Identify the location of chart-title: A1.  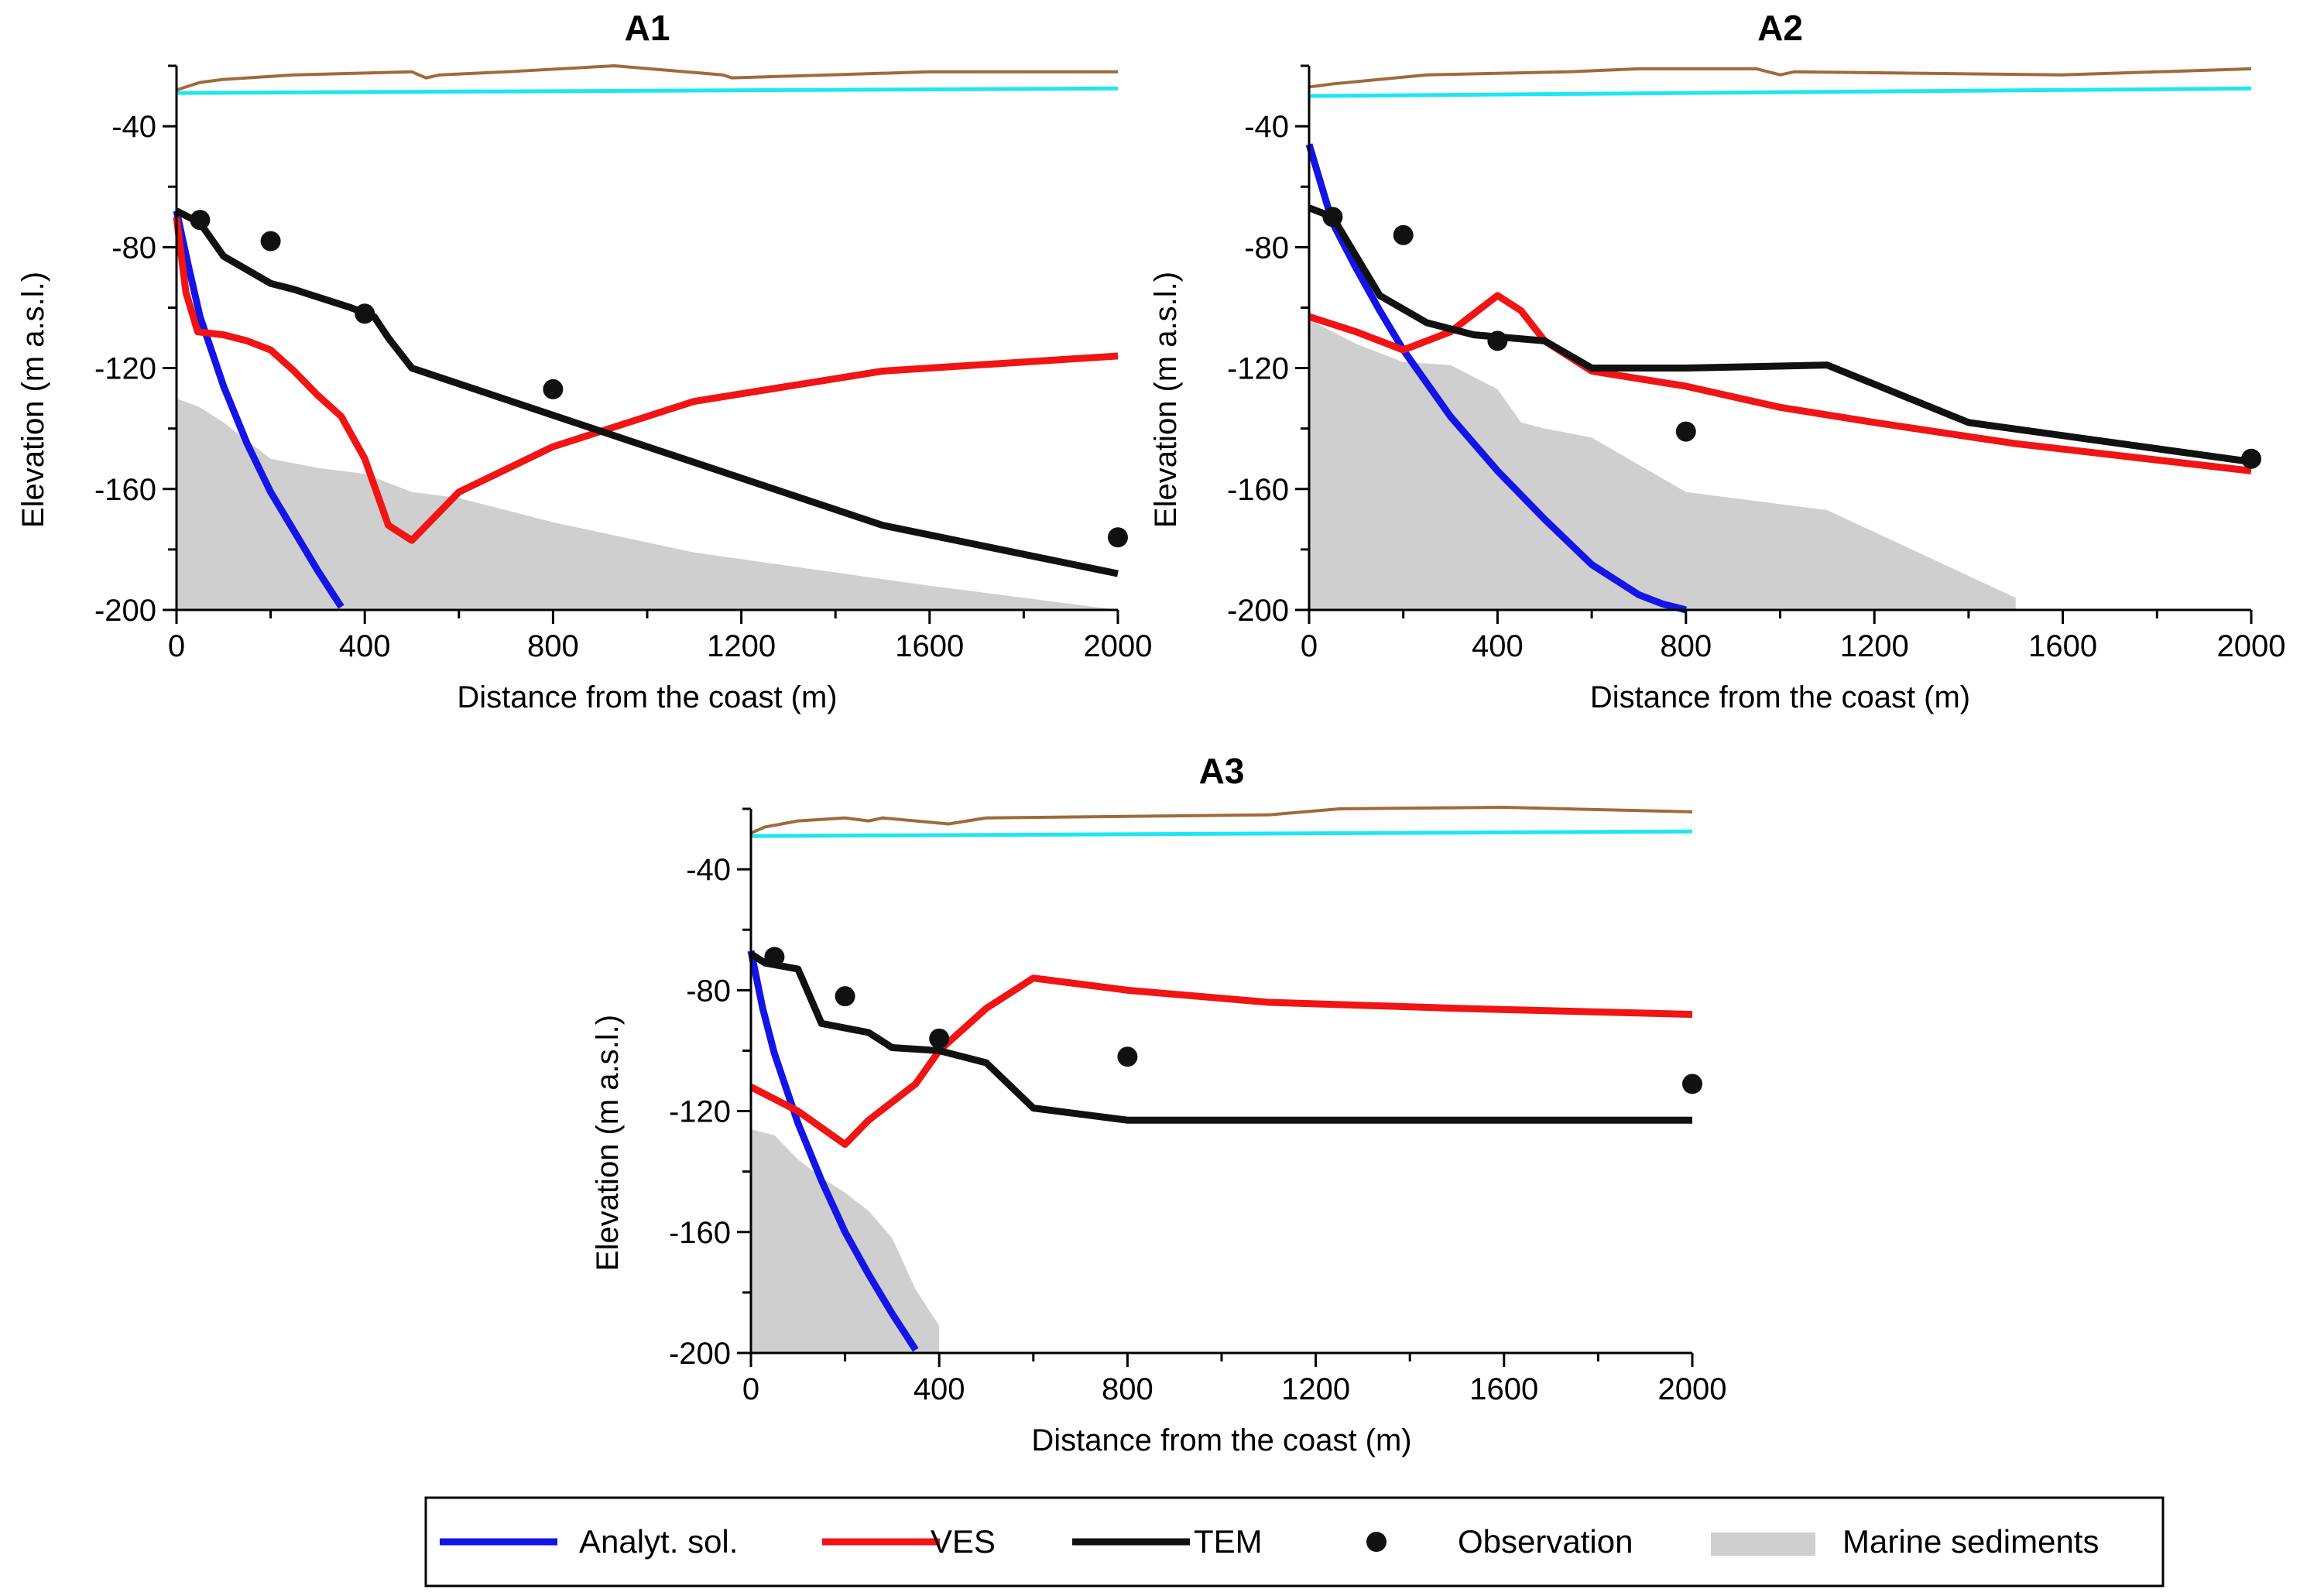
(647, 28).